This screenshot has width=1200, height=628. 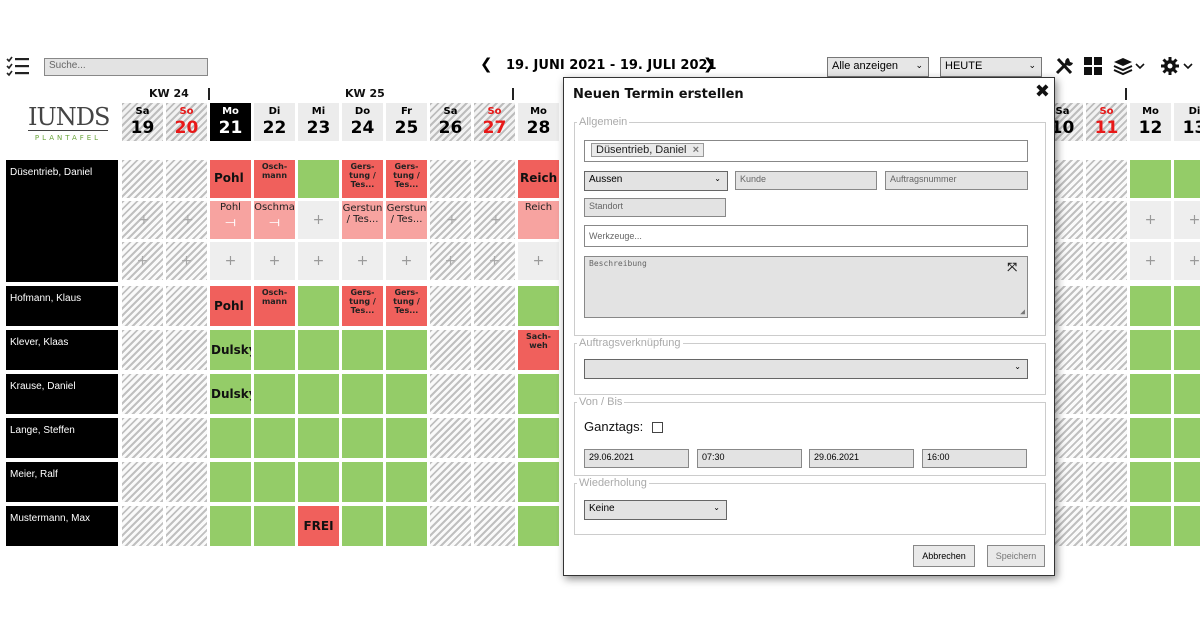 I want to click on end-time-input: 16:00, so click(x=974, y=458).